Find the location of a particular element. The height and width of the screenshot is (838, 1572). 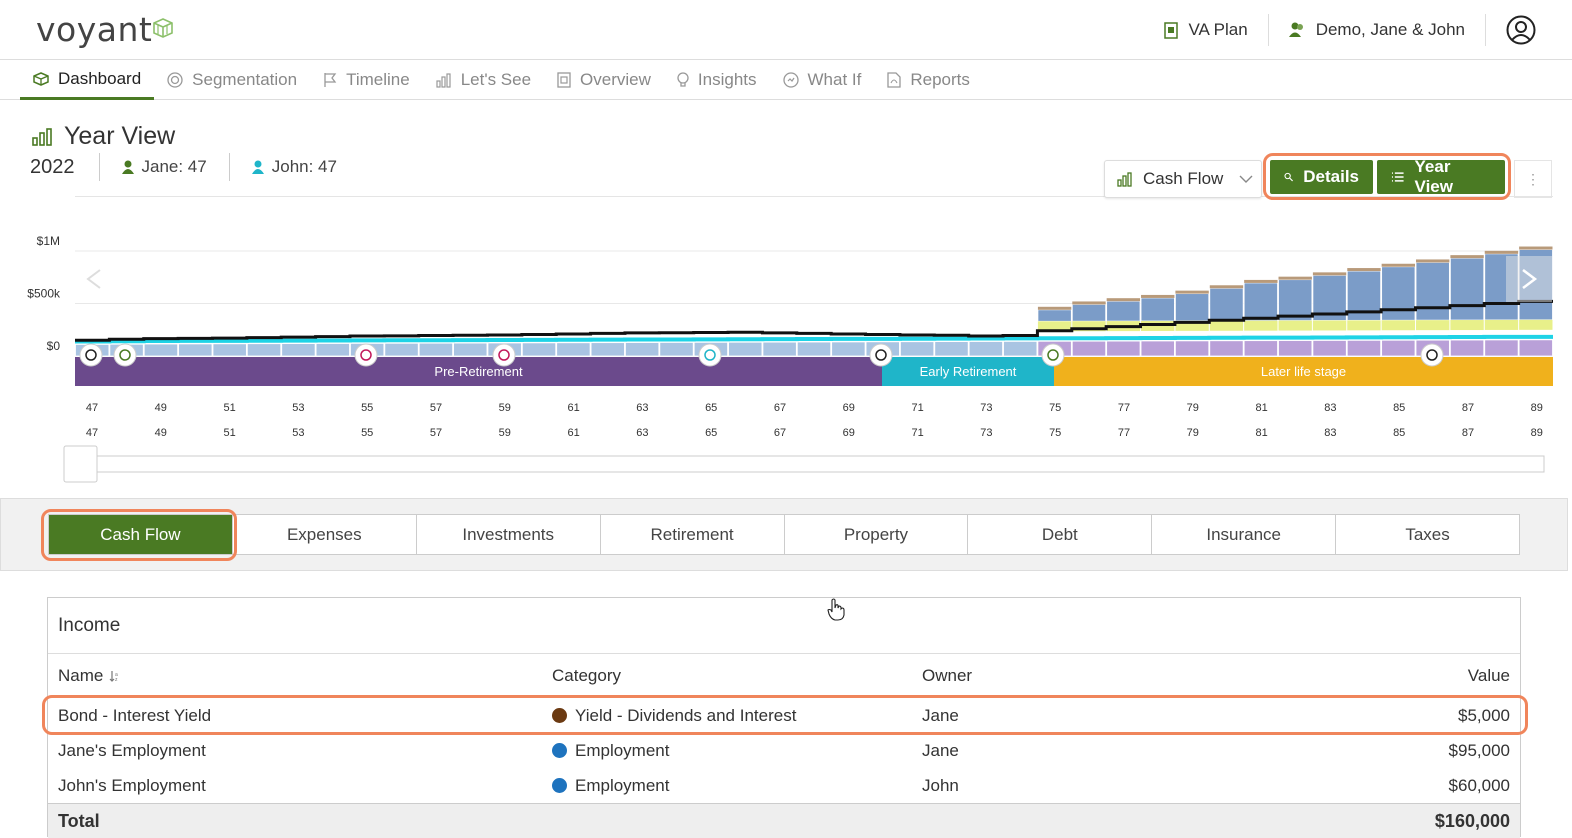

year-view-button: Year View is located at coordinates (1441, 176).